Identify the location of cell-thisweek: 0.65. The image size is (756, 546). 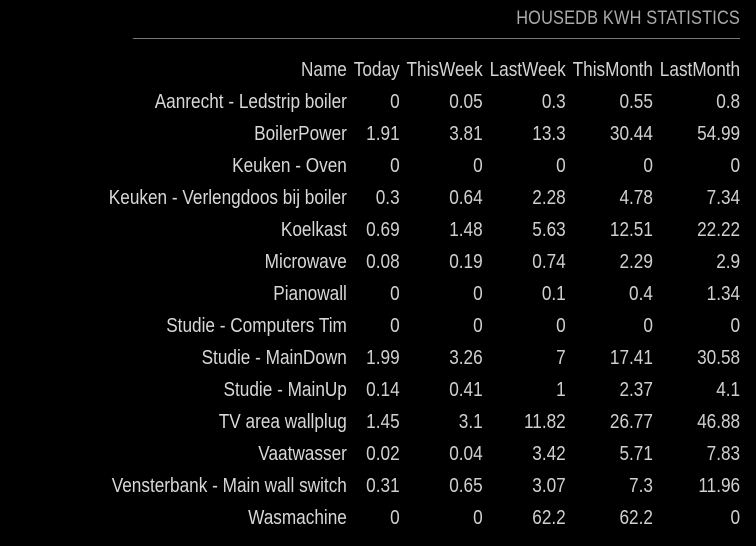
(466, 485).